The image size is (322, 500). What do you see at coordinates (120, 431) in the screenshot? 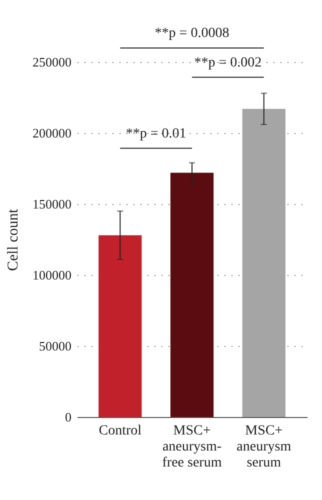
I see `x-tick-label: Control` at bounding box center [120, 431].